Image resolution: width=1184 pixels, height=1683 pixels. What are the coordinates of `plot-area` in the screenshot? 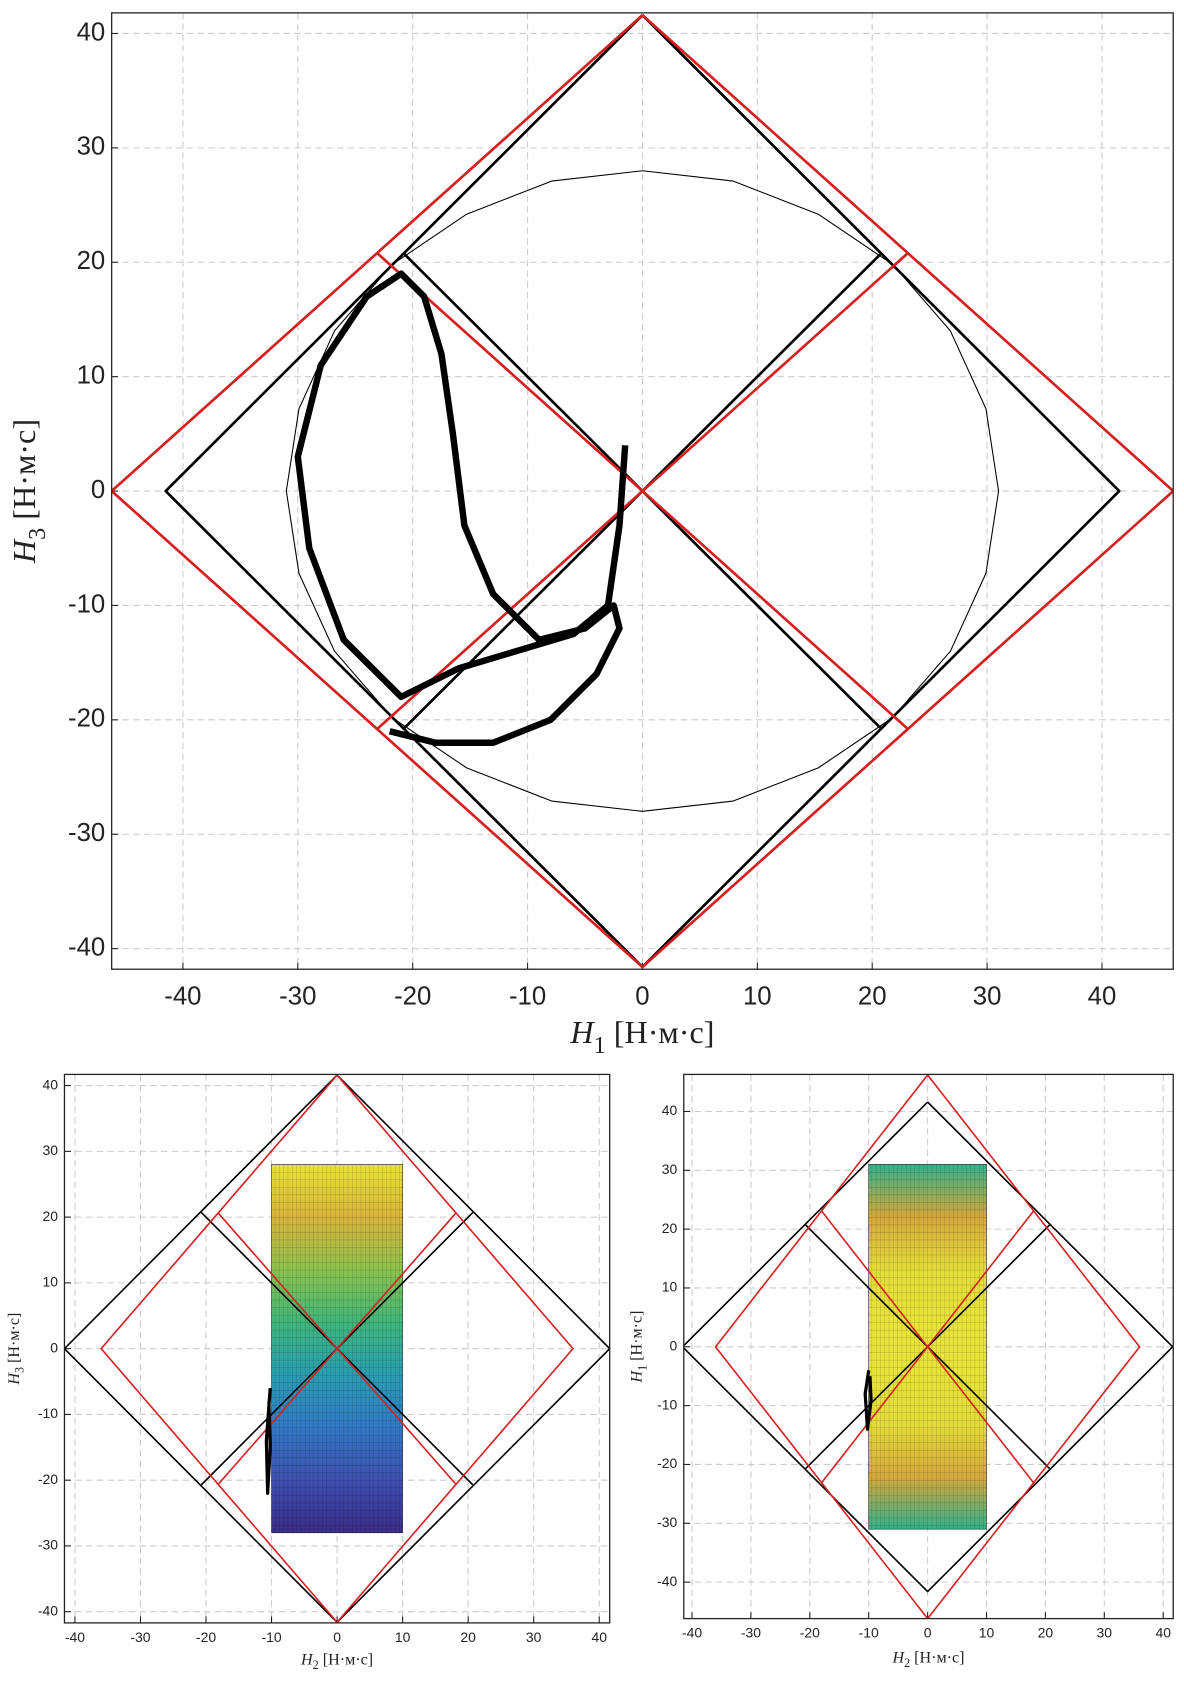 It's located at (928, 1346).